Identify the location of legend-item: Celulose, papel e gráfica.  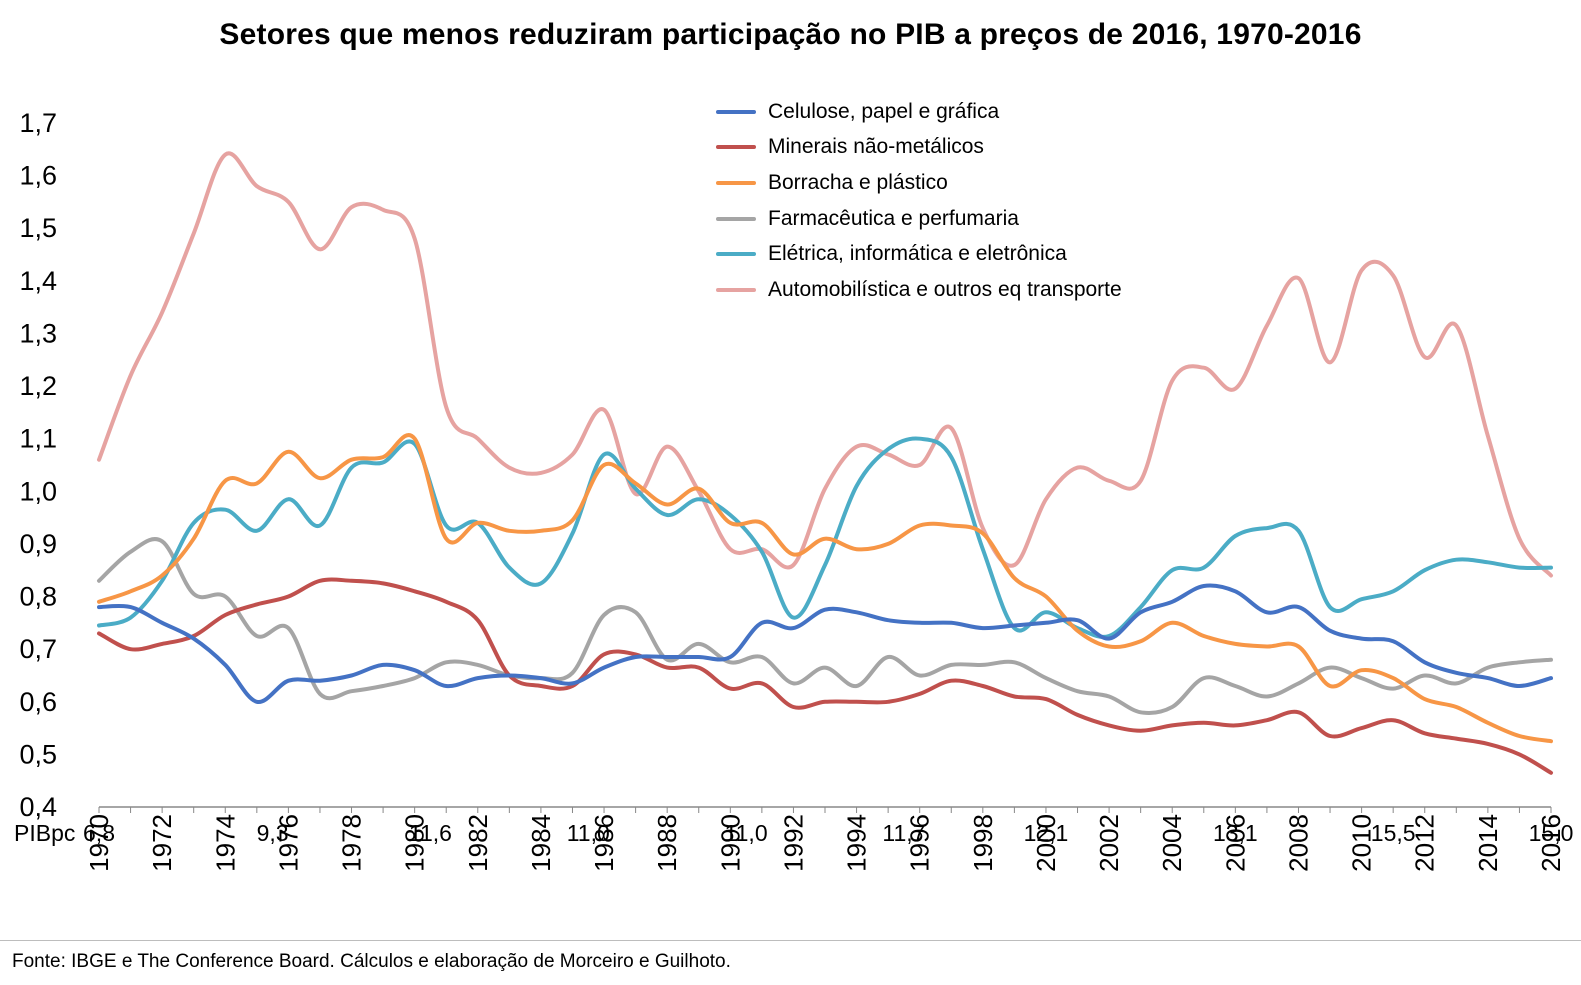
(919, 112).